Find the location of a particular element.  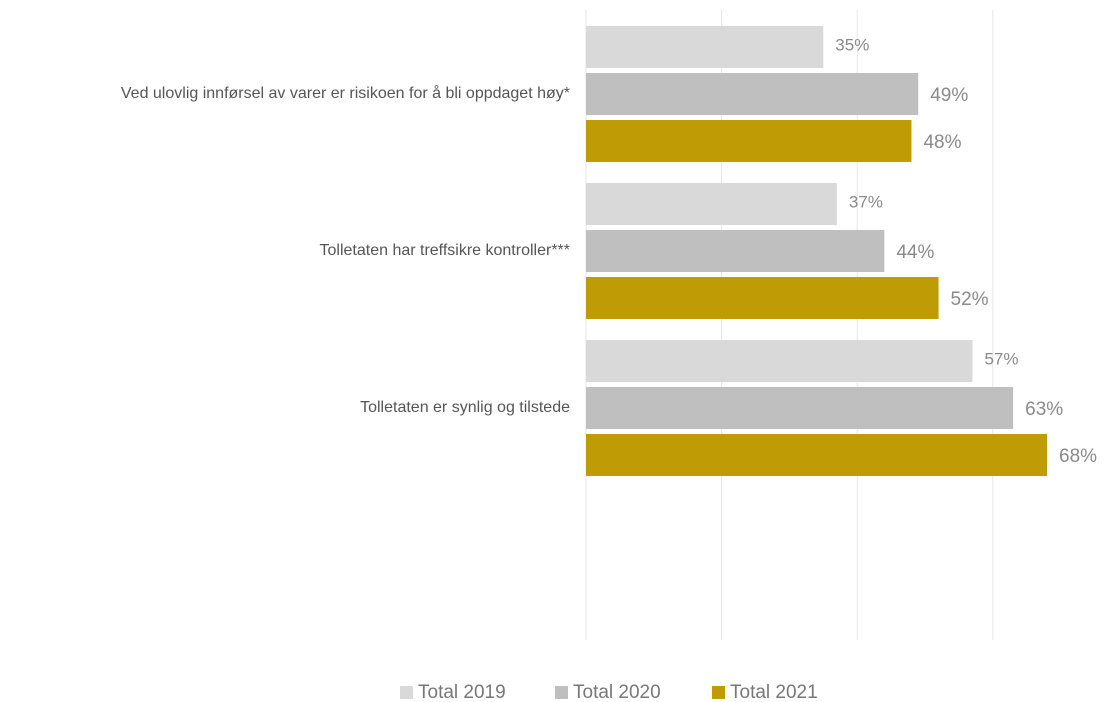

data-label-1-0: 37% is located at coordinates (866, 201).